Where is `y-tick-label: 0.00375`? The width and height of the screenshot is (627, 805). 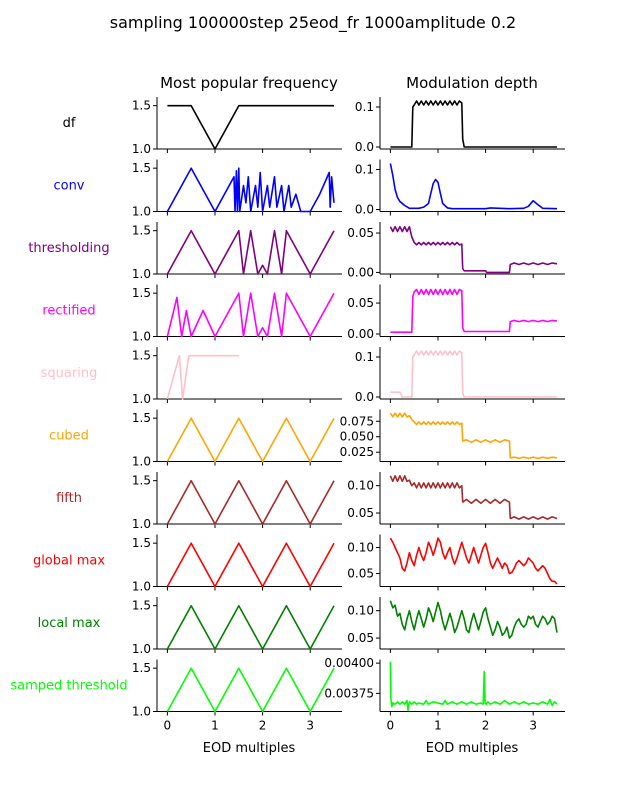 y-tick-label: 0.00375 is located at coordinates (349, 693).